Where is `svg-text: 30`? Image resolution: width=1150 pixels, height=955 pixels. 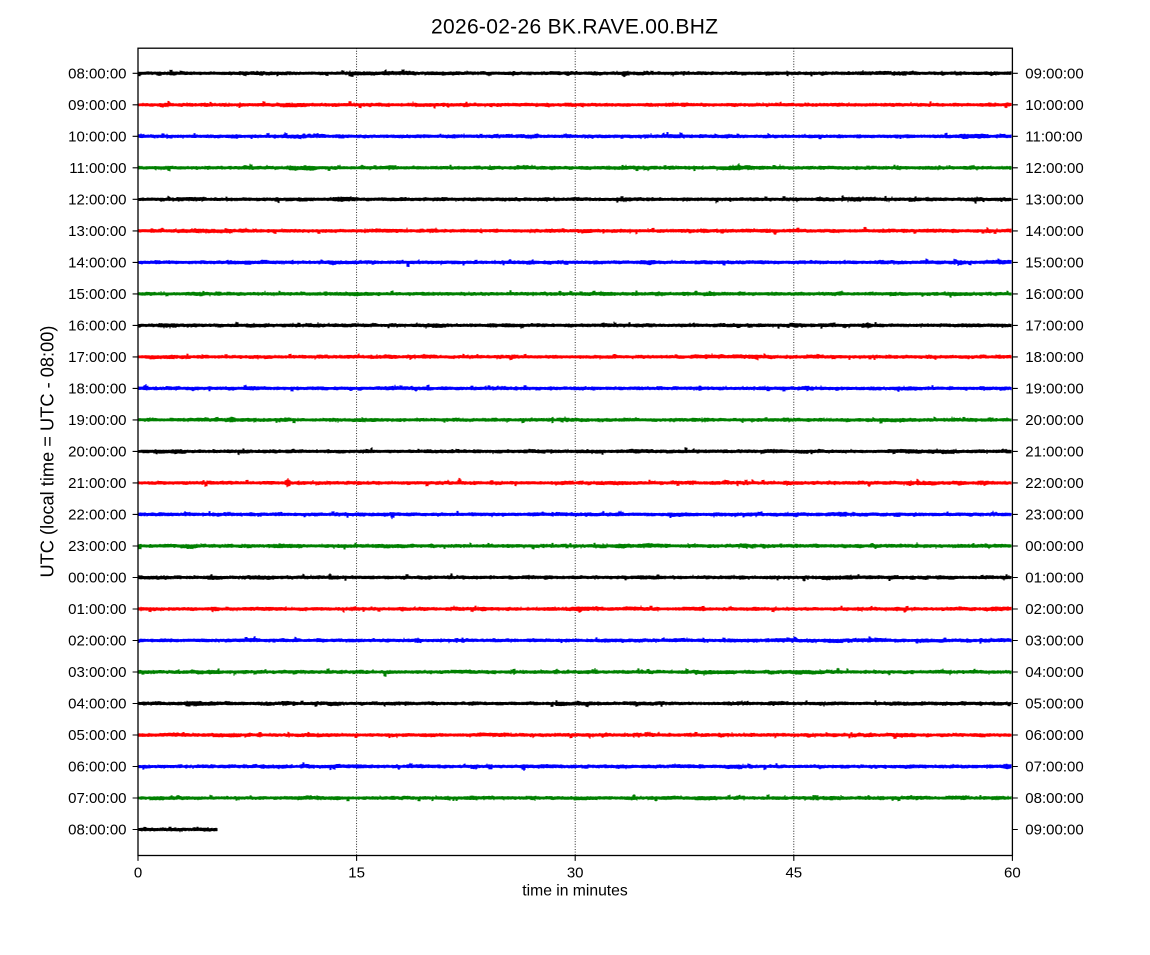
svg-text: 30 is located at coordinates (575, 873).